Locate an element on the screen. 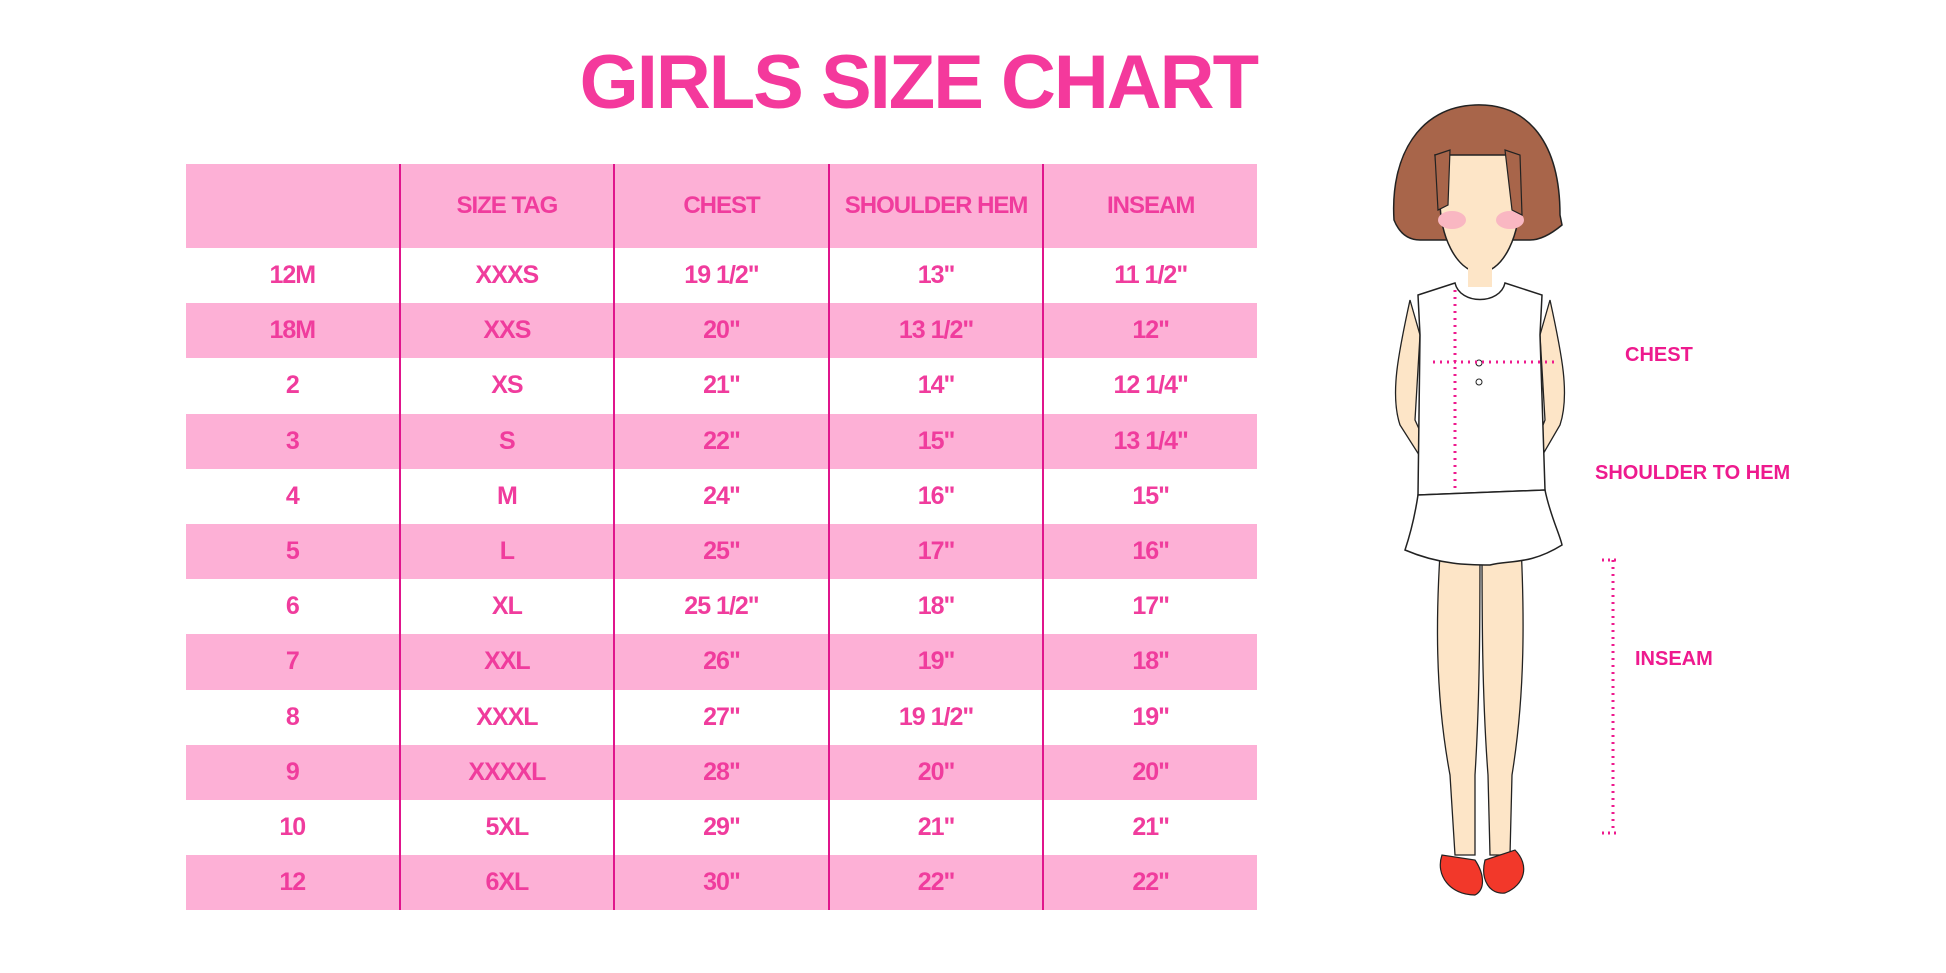  column-header: CHEST is located at coordinates (721, 206).